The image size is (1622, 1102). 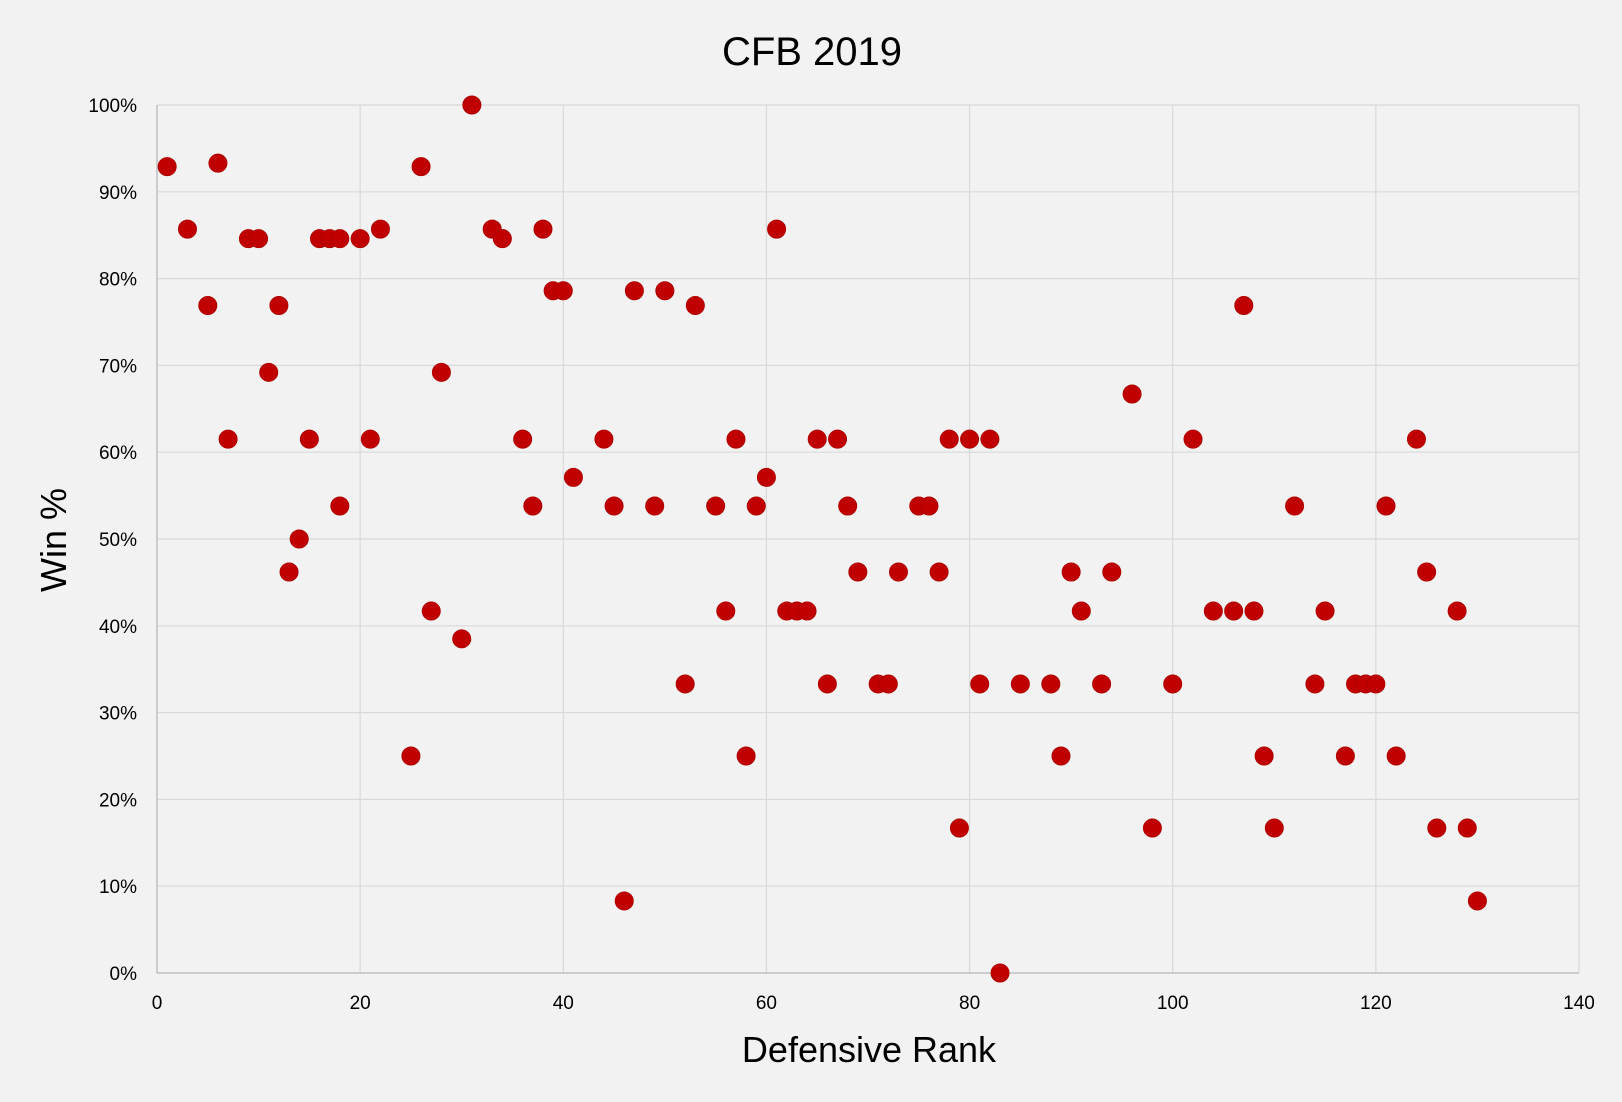 What do you see at coordinates (118, 280) in the screenshot?
I see `y-tick-label: 80%` at bounding box center [118, 280].